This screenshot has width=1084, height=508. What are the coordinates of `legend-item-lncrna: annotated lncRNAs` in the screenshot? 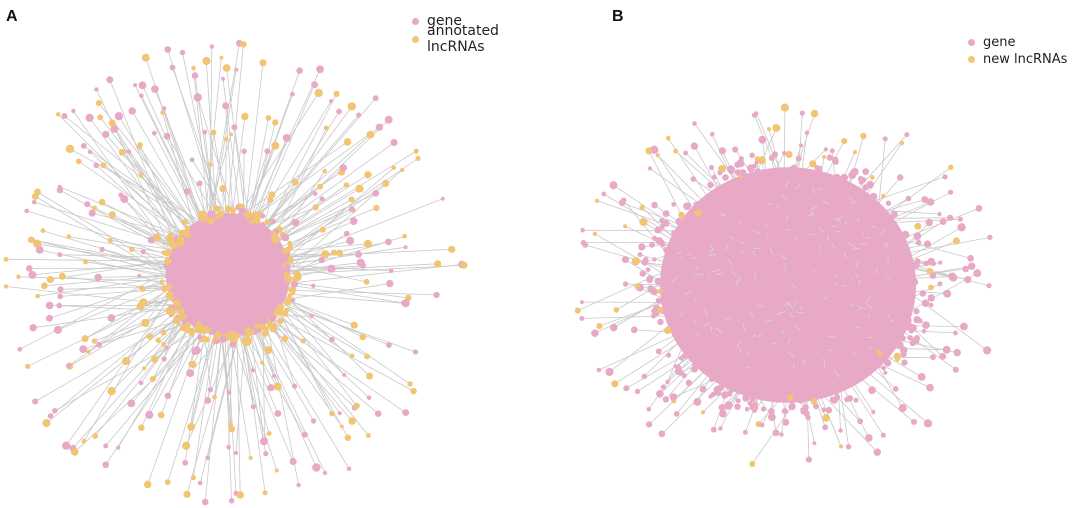 It's located at (486, 39).